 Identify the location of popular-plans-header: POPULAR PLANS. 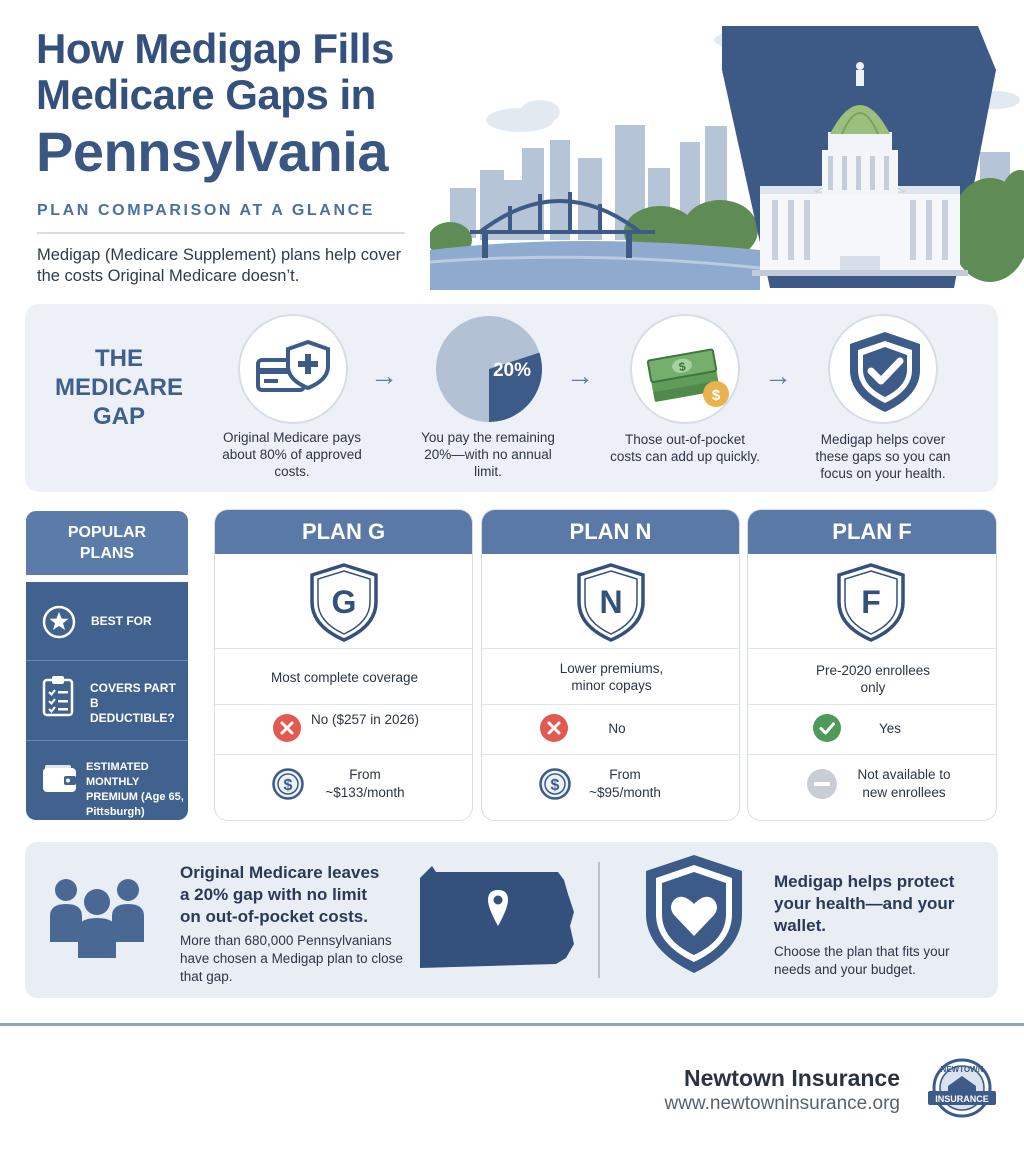
(107, 543).